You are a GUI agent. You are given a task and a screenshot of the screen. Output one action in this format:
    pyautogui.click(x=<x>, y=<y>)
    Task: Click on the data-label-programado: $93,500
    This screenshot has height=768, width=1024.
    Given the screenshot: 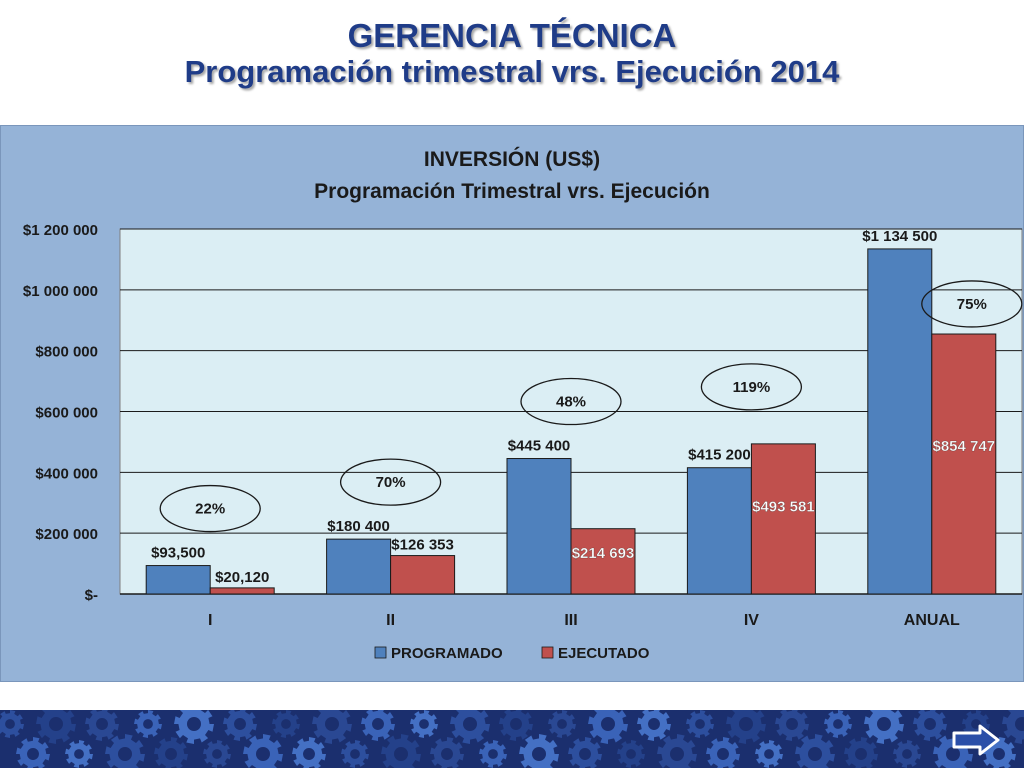 What is the action you would take?
    pyautogui.click(x=178, y=553)
    